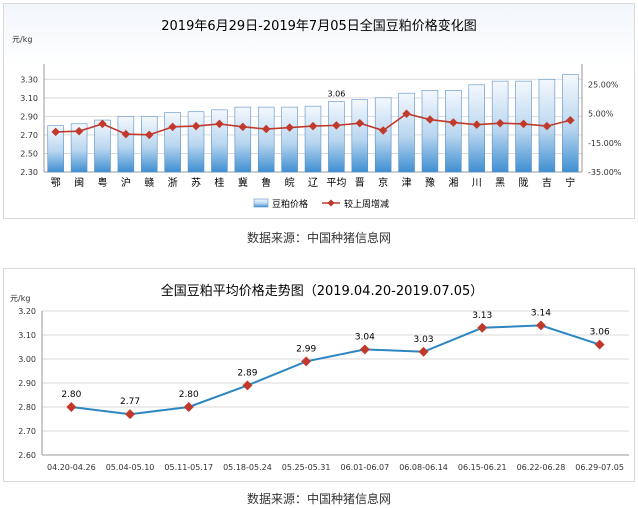 The width and height of the screenshot is (638, 508). What do you see at coordinates (196, 142) in the screenshot?
I see `bar-苏` at bounding box center [196, 142].